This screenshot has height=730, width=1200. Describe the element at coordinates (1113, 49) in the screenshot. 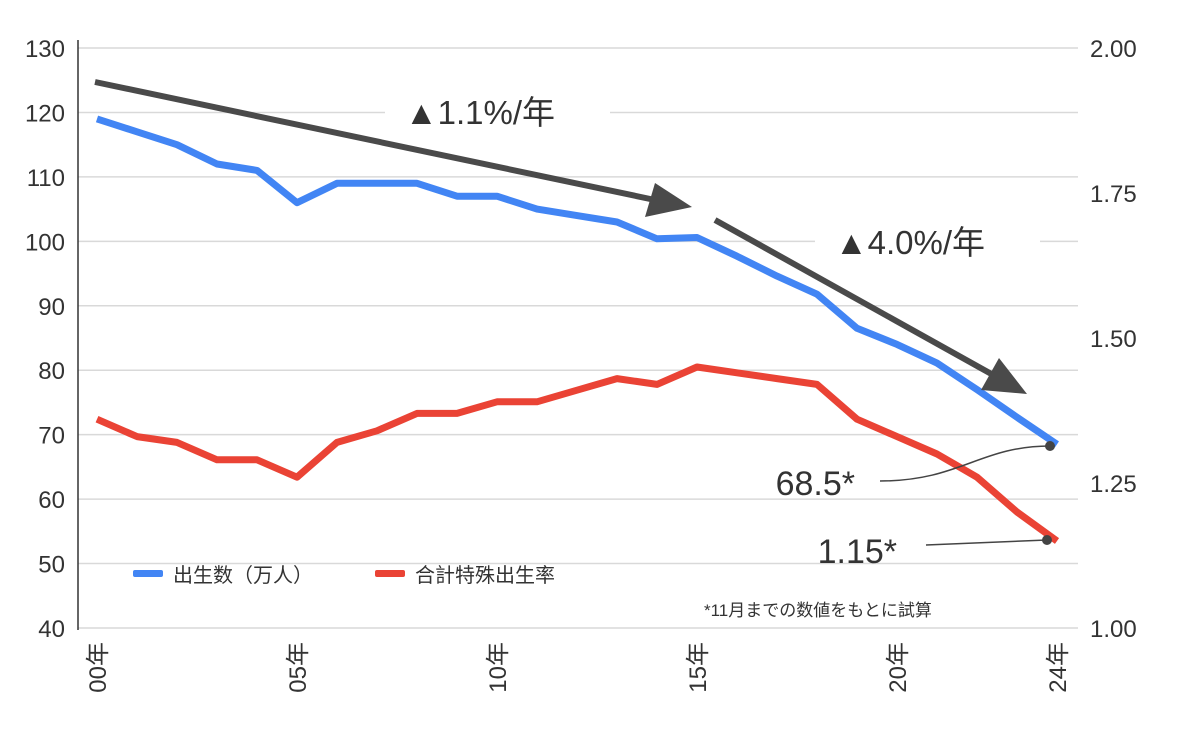

I see `right-tick-label: 2.00` at that location.